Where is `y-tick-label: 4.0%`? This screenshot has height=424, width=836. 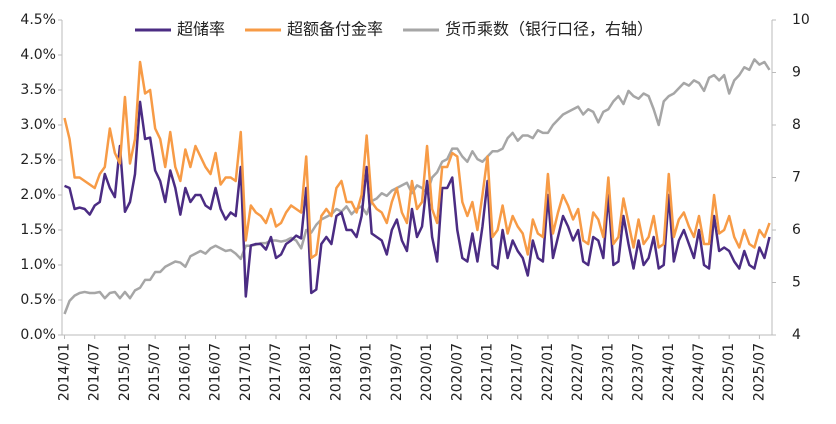
y-tick-label: 4.0% is located at coordinates (38, 55).